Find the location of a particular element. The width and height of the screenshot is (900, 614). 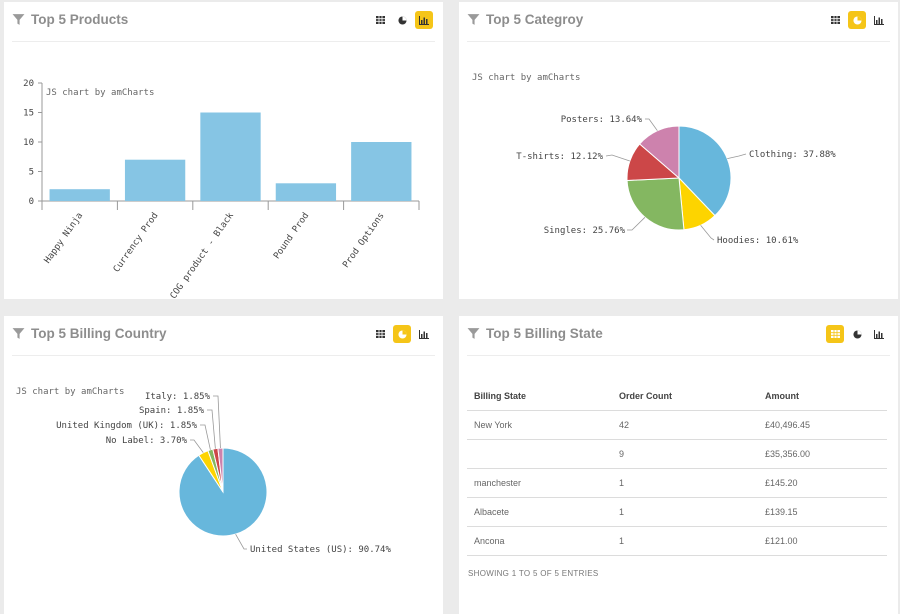

cell-amount: £145.20 is located at coordinates (822, 483).